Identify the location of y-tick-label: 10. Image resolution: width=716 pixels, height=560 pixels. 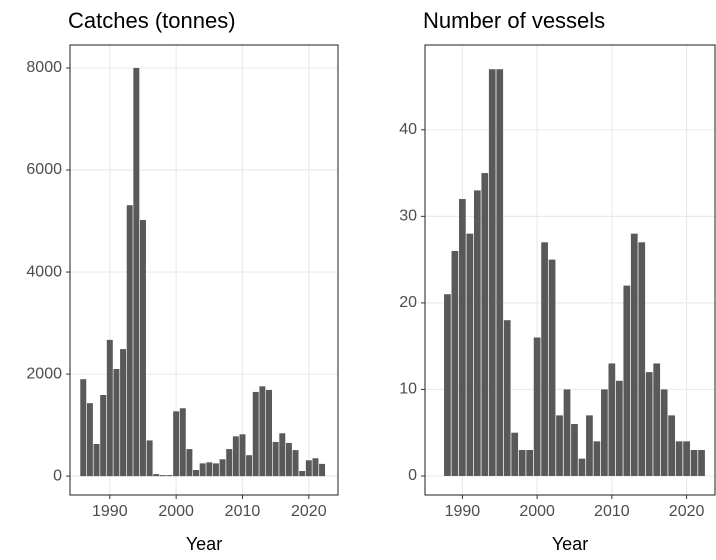
(408, 389).